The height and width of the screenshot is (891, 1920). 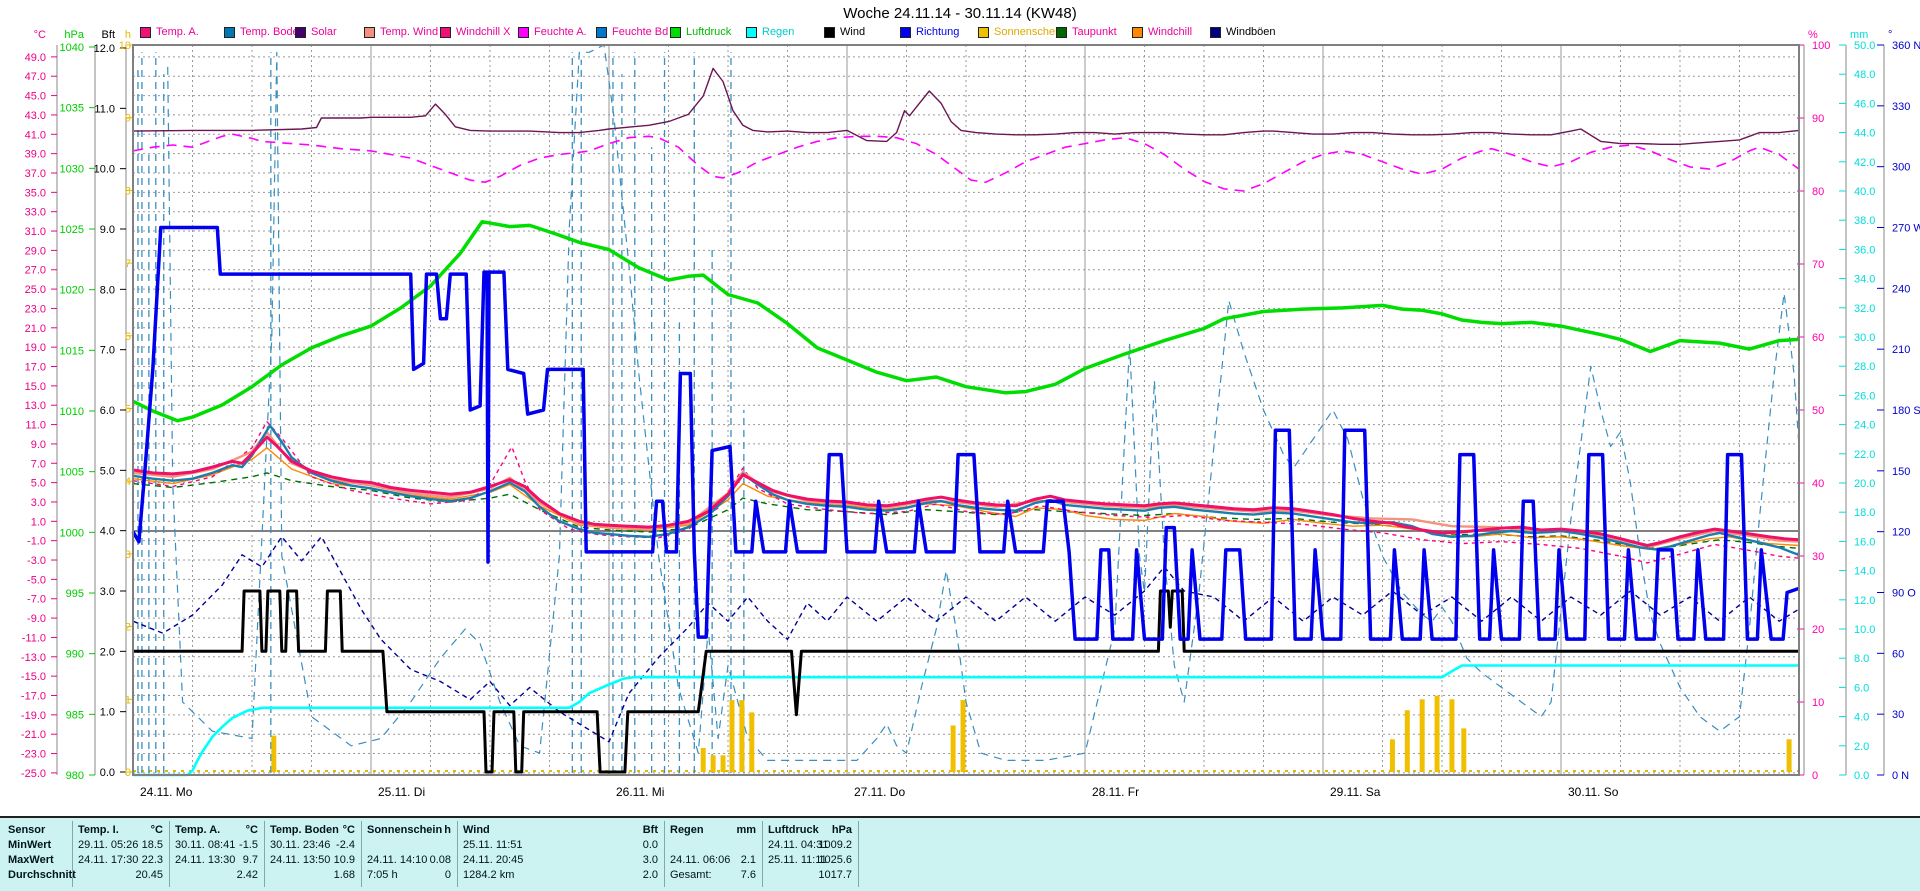 What do you see at coordinates (401, 792) in the screenshot?
I see `x-axis-day-label: 25.11. Di` at bounding box center [401, 792].